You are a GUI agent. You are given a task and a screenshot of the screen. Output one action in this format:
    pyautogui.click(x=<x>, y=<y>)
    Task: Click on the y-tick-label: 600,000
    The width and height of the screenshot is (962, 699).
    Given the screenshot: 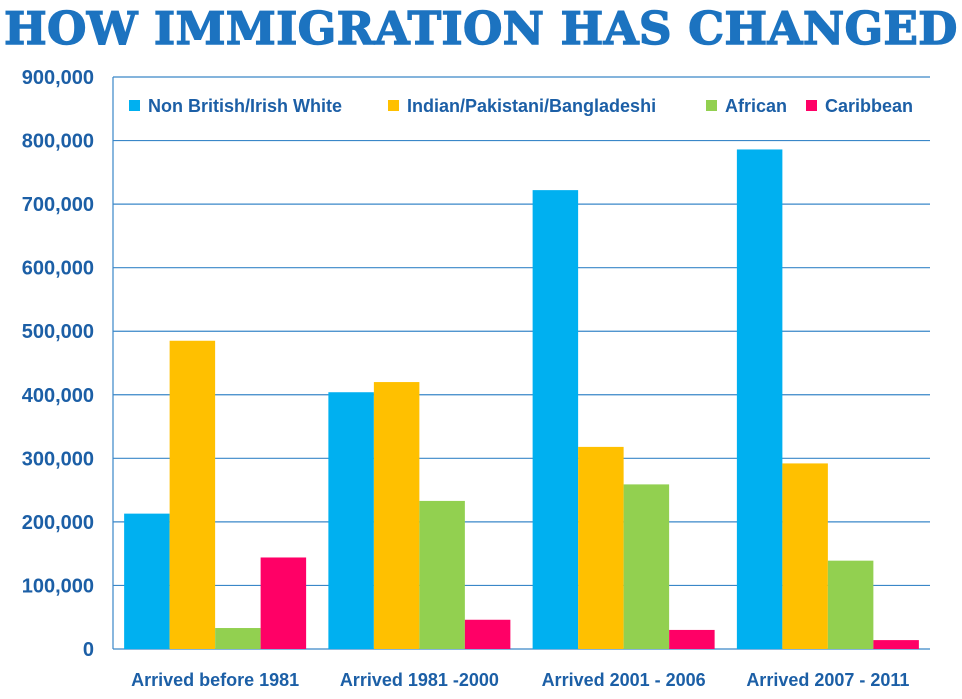 What is the action you would take?
    pyautogui.click(x=58, y=269)
    